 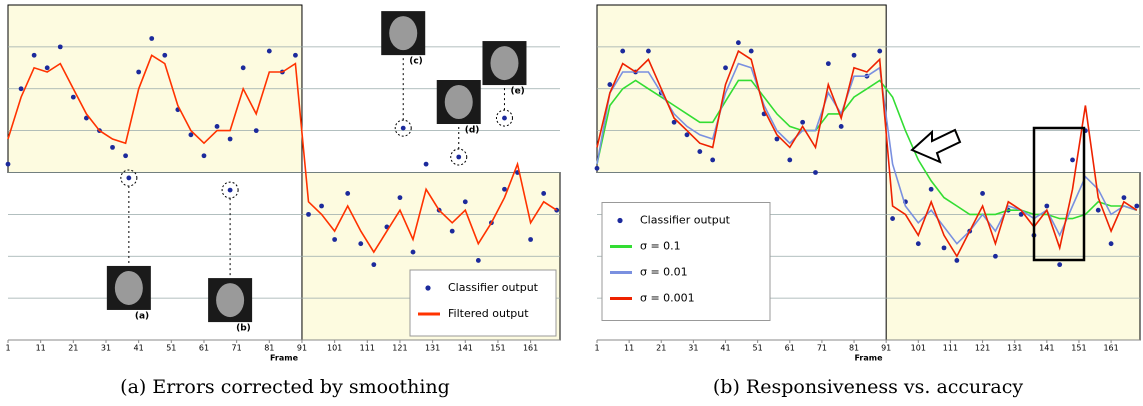 What do you see at coordinates (243, 329) in the screenshot?
I see `annotation-label: (b)` at bounding box center [243, 329].